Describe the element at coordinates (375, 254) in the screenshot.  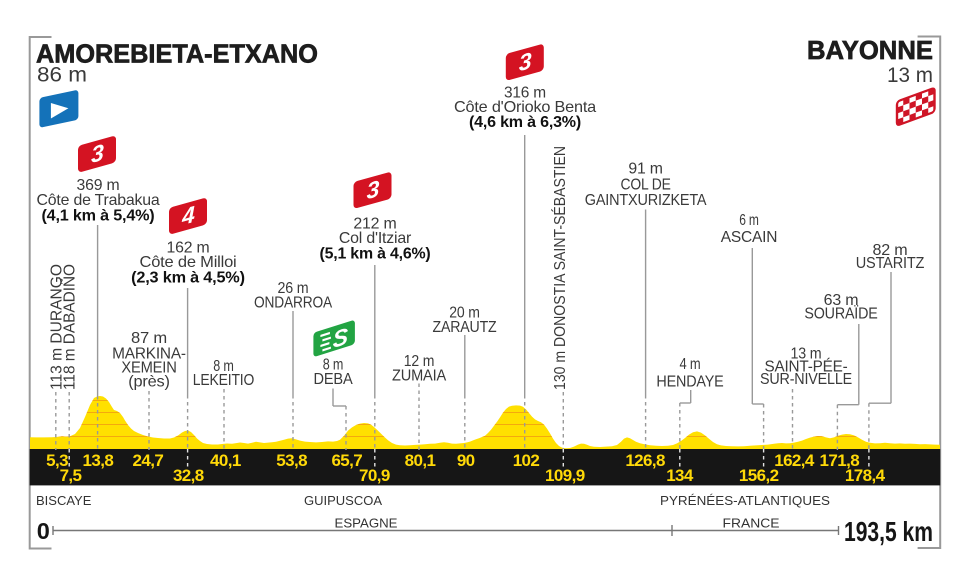
I see `svg-text: (5,1 km à 4,6%)` at that location.